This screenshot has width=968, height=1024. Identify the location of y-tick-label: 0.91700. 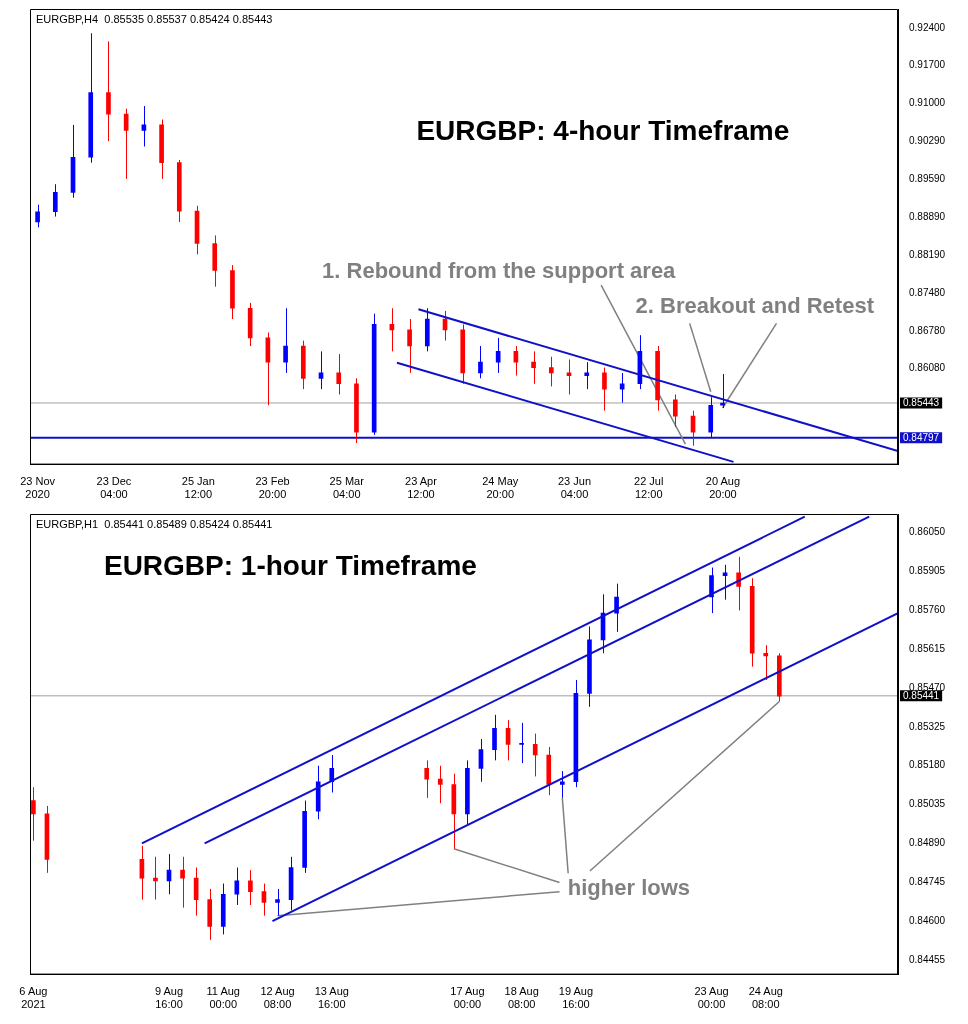
(927, 65).